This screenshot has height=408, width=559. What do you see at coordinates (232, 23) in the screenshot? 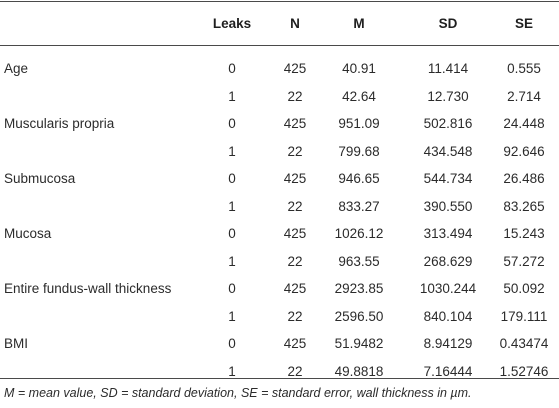
I see `header-leaks: Leaks` at bounding box center [232, 23].